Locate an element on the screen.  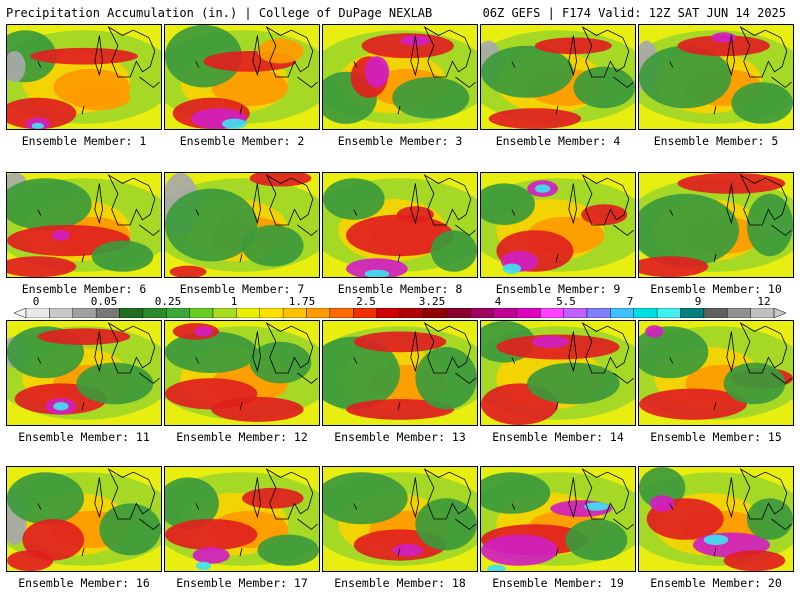
ensemble-member-label: Ensemble Member: 13 is located at coordinates (400, 437).